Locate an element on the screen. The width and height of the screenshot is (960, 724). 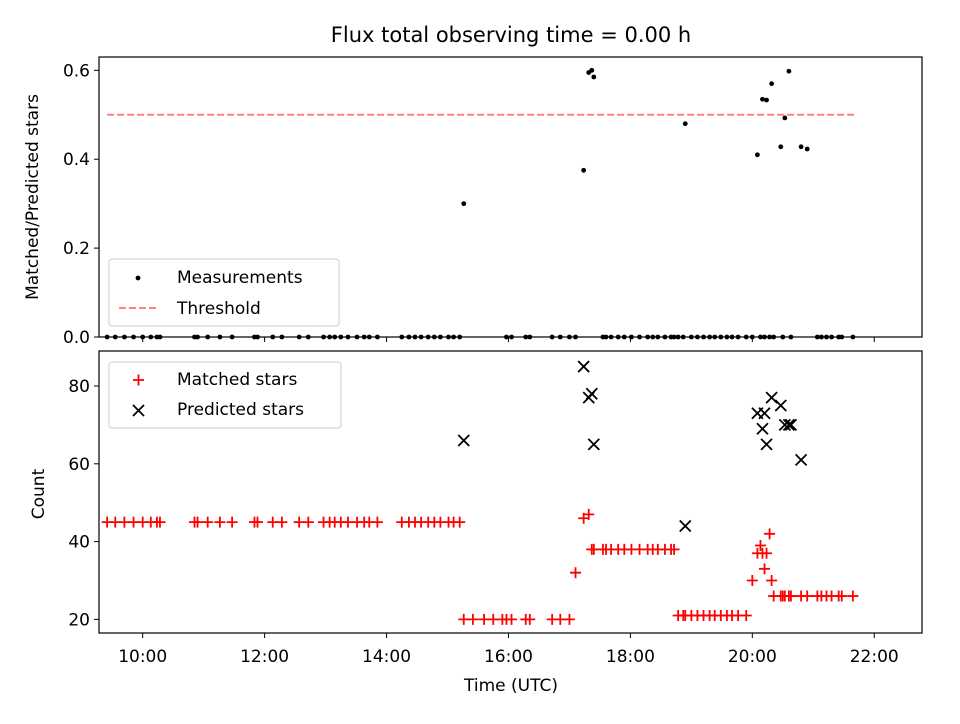
xtick-label: 12:00 is located at coordinates (264, 657).